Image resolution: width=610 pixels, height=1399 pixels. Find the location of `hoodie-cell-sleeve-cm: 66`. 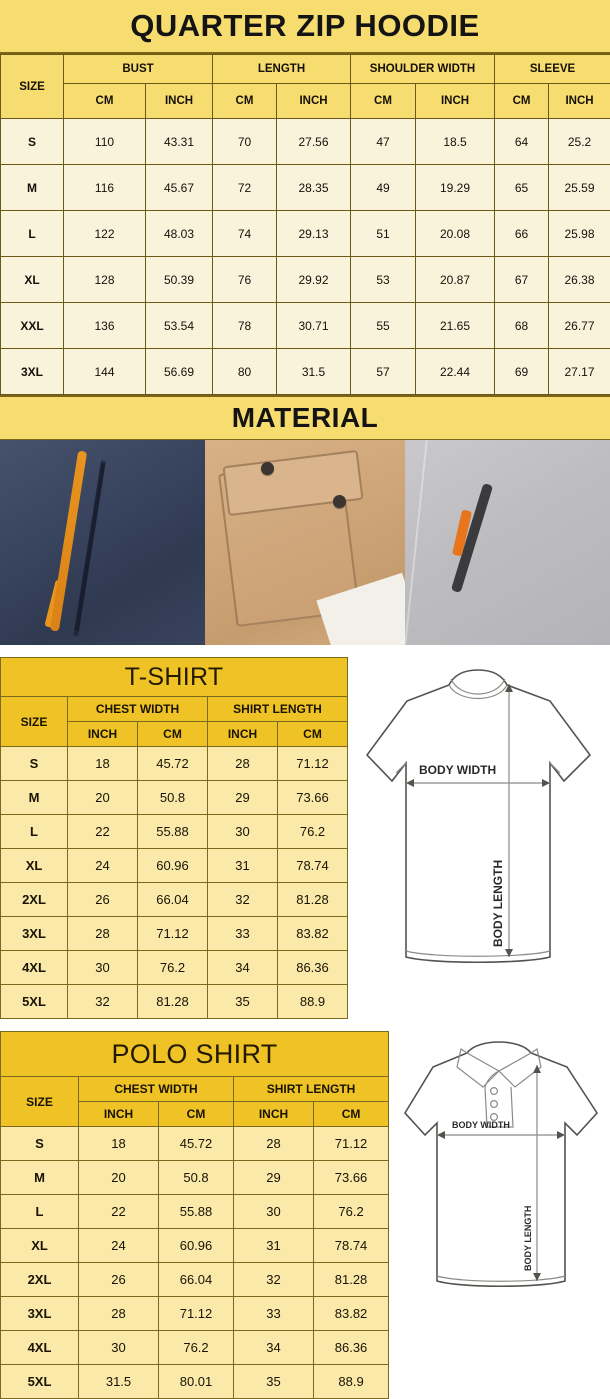

hoodie-cell-sleeve-cm: 66 is located at coordinates (522, 234).